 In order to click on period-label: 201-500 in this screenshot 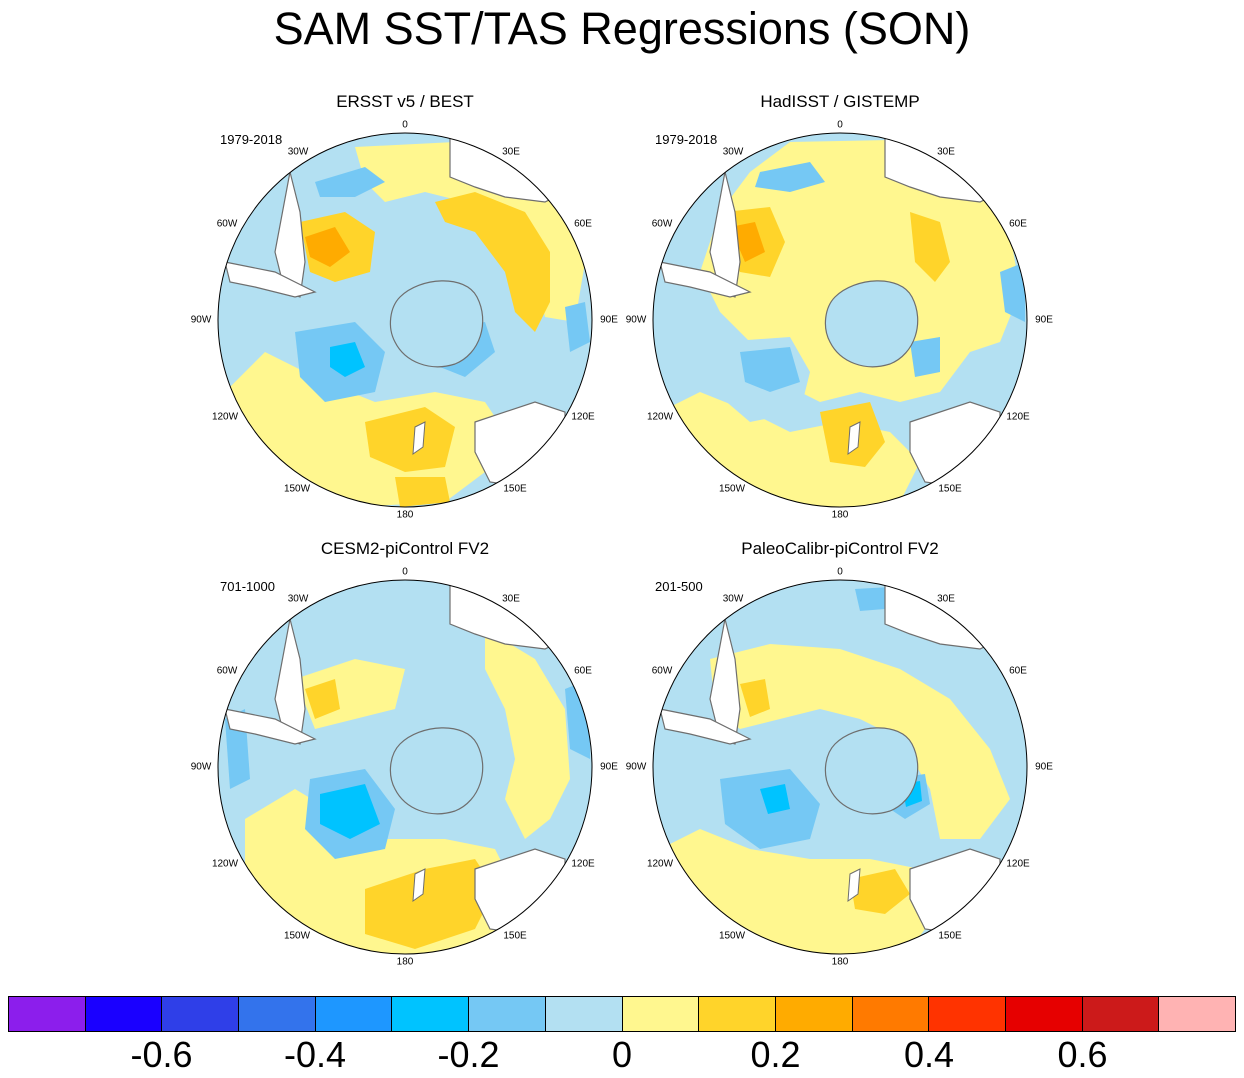, I will do `click(679, 586)`.